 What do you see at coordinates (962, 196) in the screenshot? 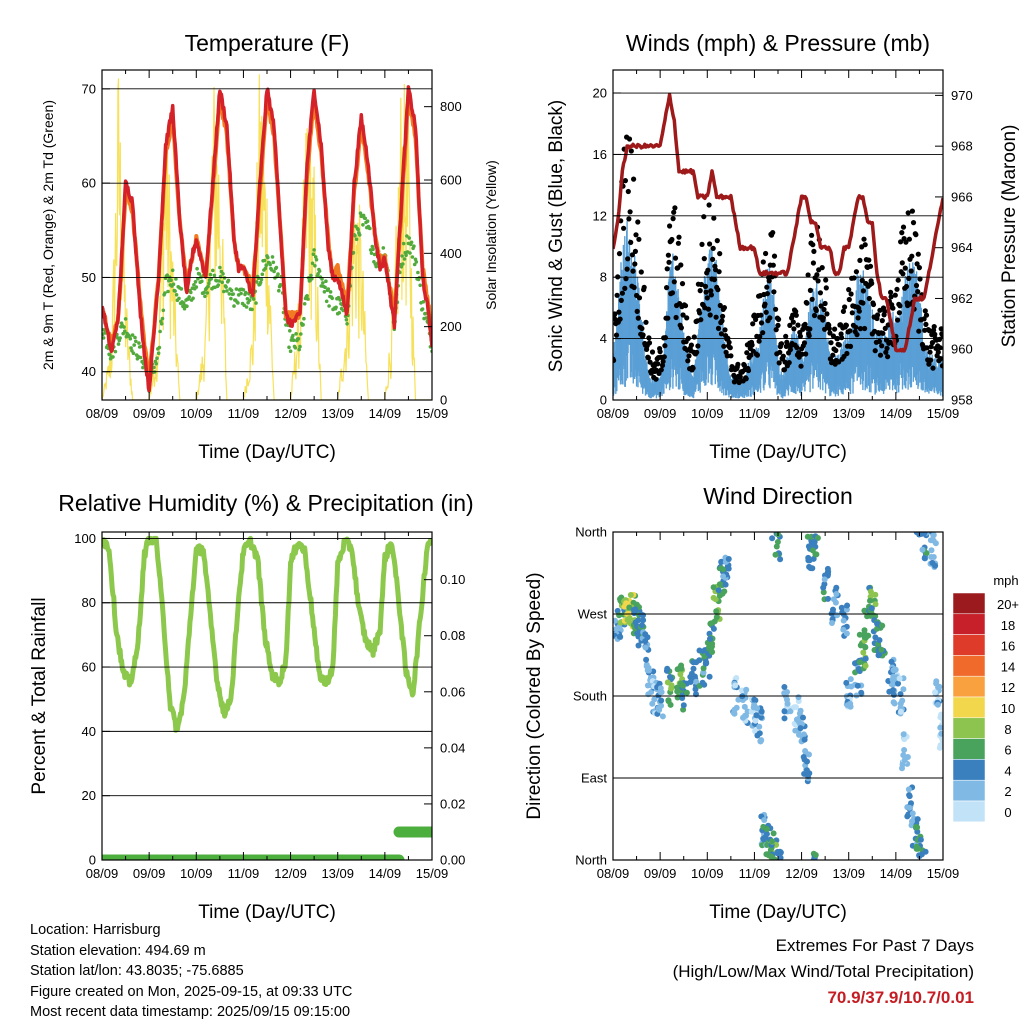
I see `y2-tick-label: 966` at bounding box center [962, 196].